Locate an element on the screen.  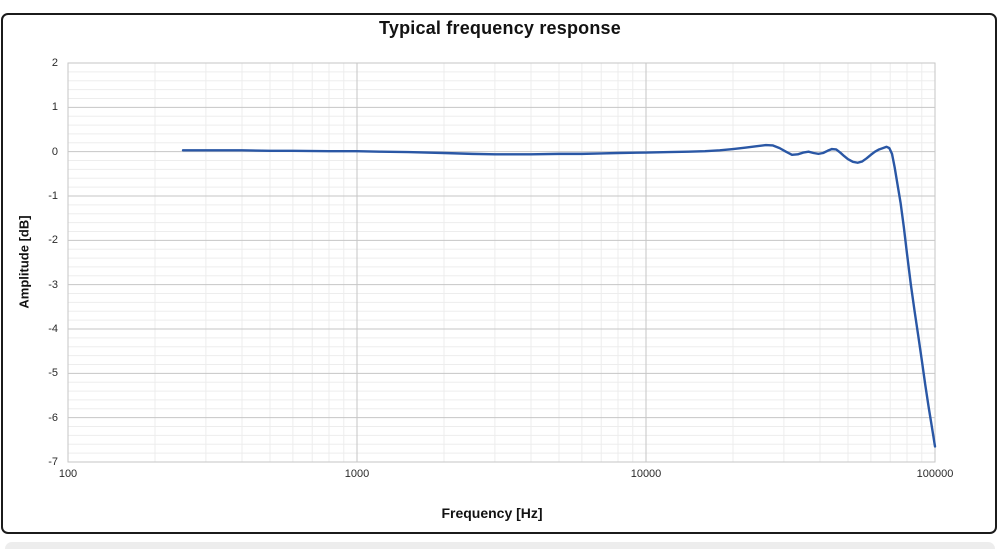
bottom-page-edge is located at coordinates (500, 545).